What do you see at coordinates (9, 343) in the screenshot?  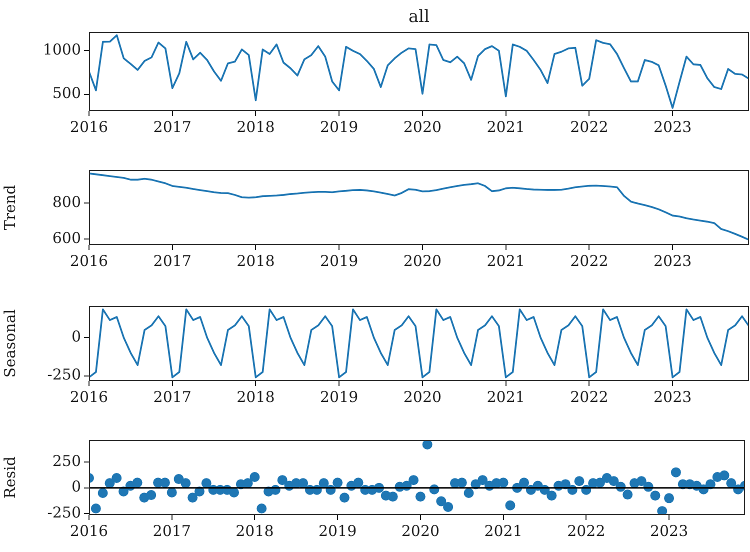 I see `y-axis-title: Seasonal` at bounding box center [9, 343].